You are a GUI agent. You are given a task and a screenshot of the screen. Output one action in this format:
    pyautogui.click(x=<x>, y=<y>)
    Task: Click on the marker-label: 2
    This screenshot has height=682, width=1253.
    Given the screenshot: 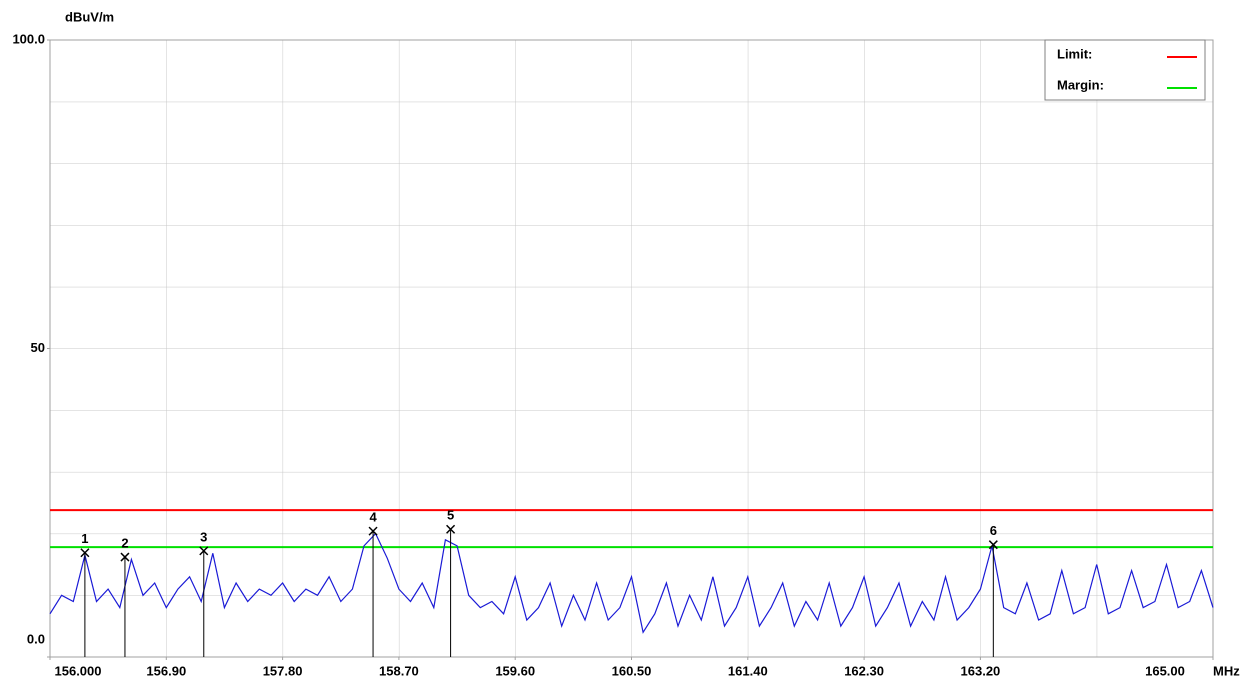 What is the action you would take?
    pyautogui.click(x=124, y=542)
    